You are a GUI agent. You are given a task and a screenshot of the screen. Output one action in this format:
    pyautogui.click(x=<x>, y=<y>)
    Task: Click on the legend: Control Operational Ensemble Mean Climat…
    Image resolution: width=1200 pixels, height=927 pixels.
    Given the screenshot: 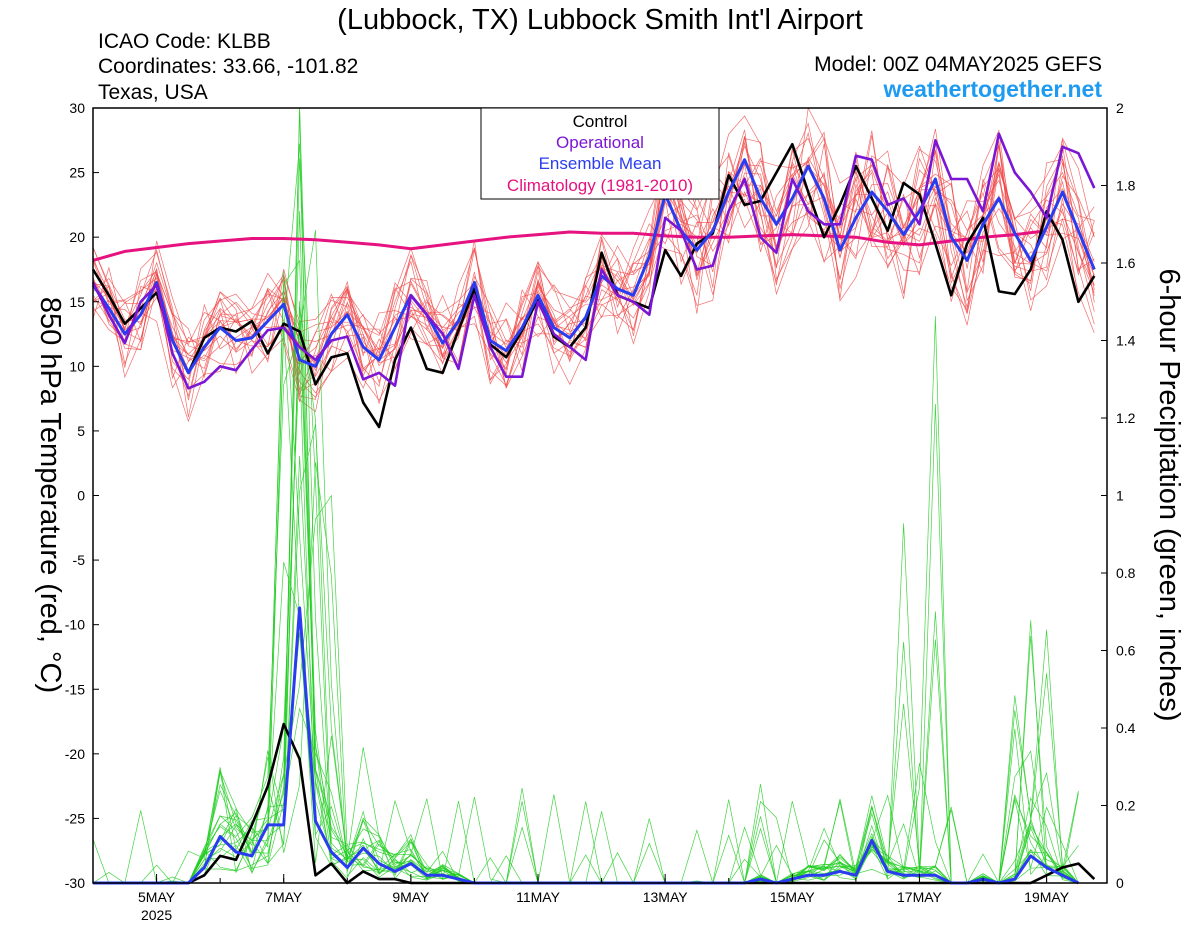 What is the action you would take?
    pyautogui.click(x=600, y=153)
    